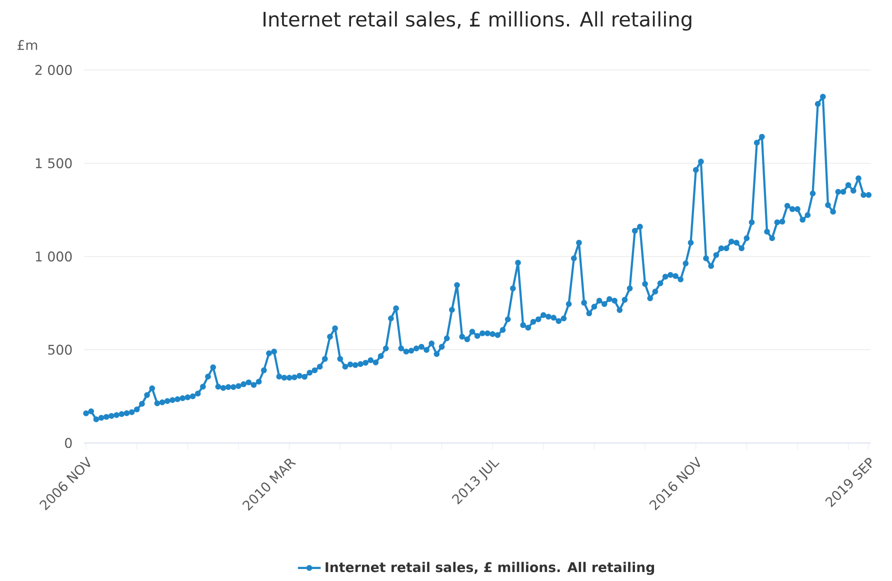 The height and width of the screenshot is (581, 892). Describe the element at coordinates (28, 45) in the screenshot. I see `y-axis-title: £m` at that location.